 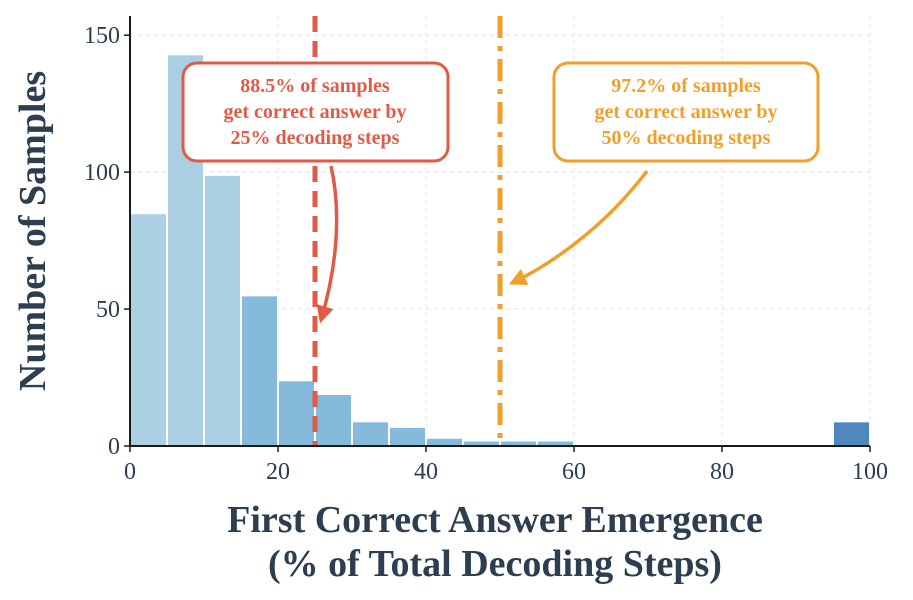 What do you see at coordinates (495, 520) in the screenshot?
I see `x-axis-title-line1: First Correct Answer Emergence` at bounding box center [495, 520].